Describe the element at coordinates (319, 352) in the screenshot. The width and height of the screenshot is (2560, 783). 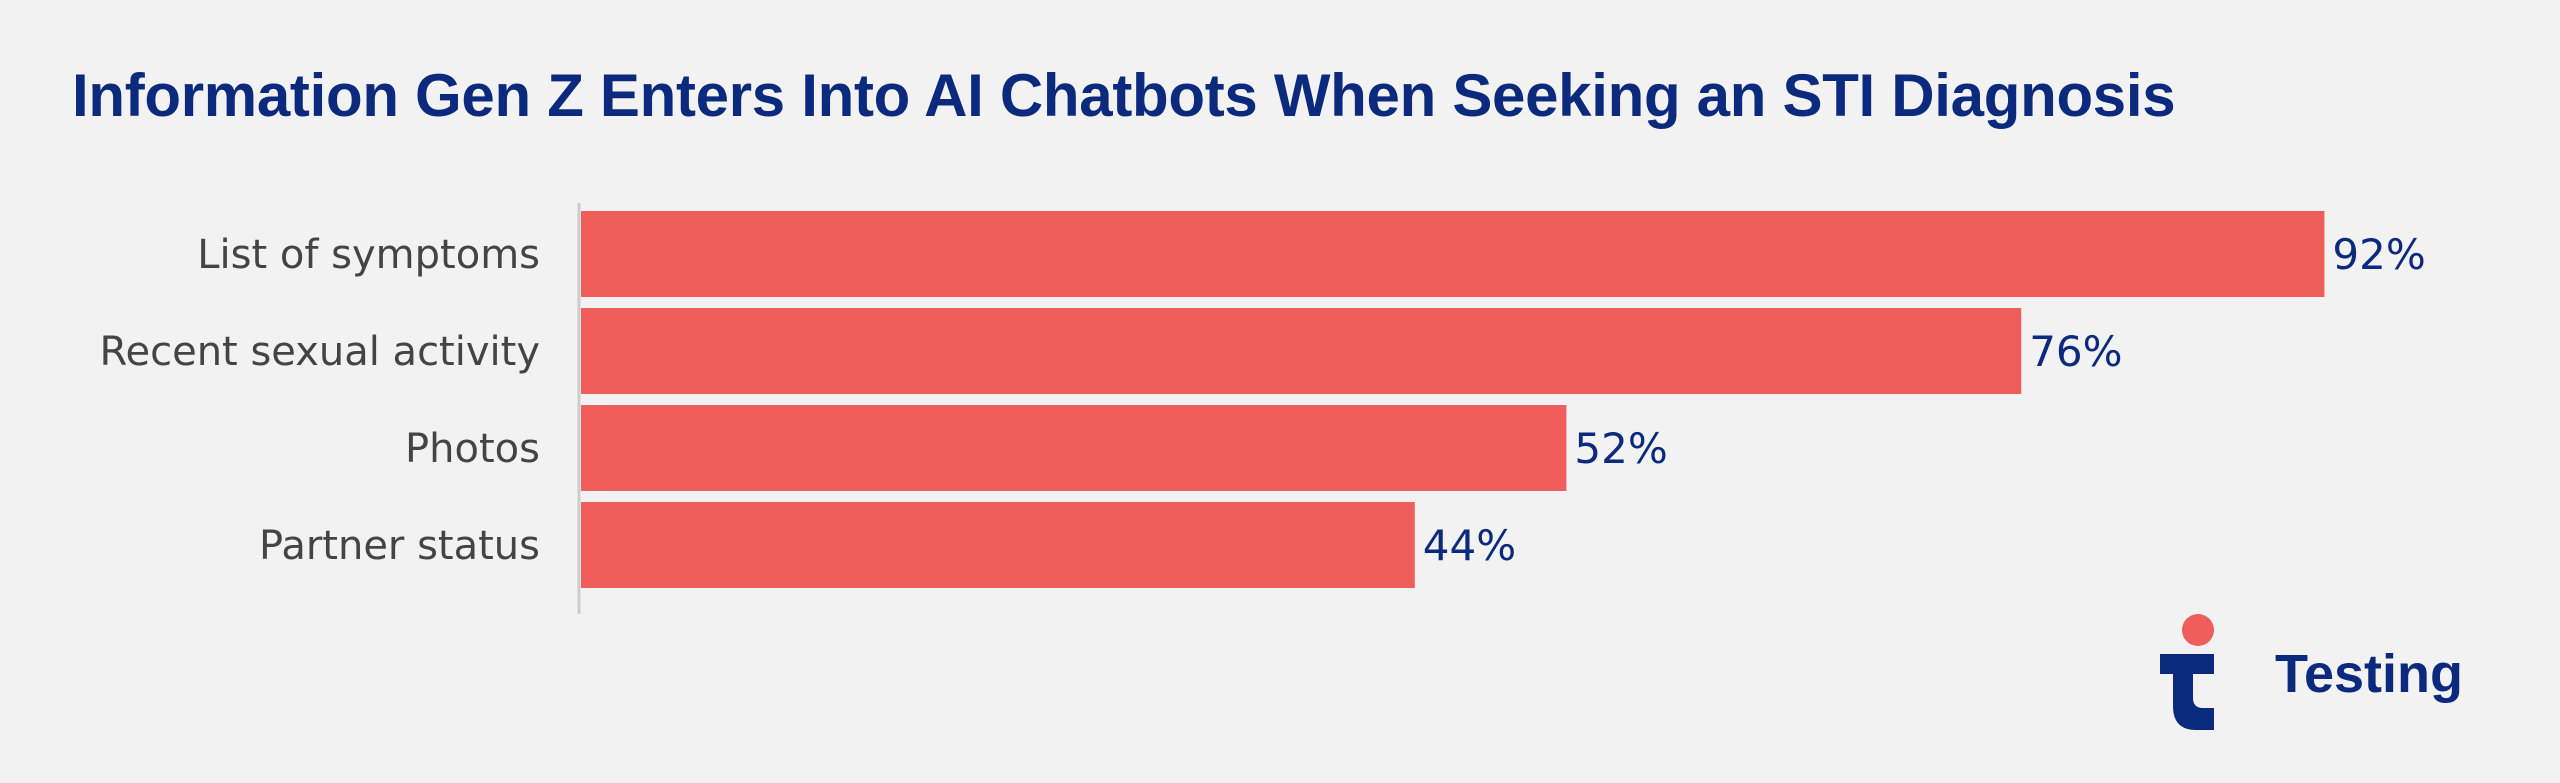
I see `category-label: Recent sexual activity` at that location.